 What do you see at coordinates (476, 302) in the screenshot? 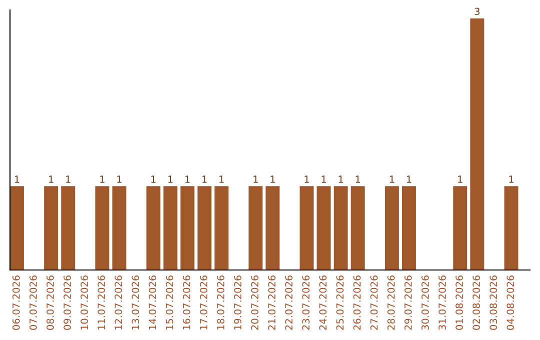
I see `x-tick-label: 02.08.2026` at bounding box center [476, 302].